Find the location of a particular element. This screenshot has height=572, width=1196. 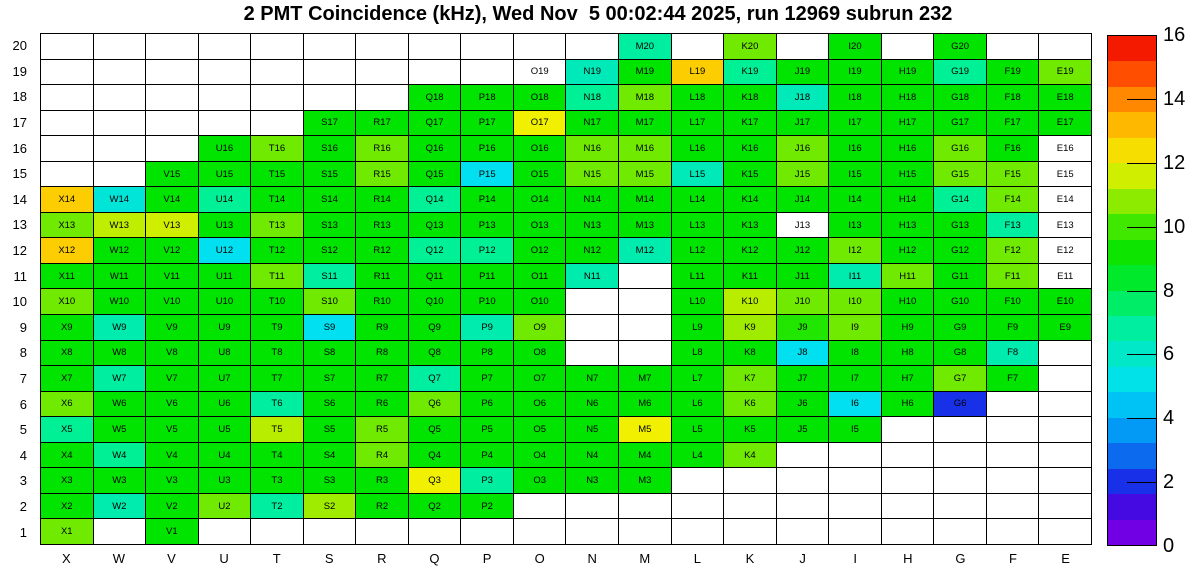

heatmap-cell-M15: M15 is located at coordinates (645, 174).